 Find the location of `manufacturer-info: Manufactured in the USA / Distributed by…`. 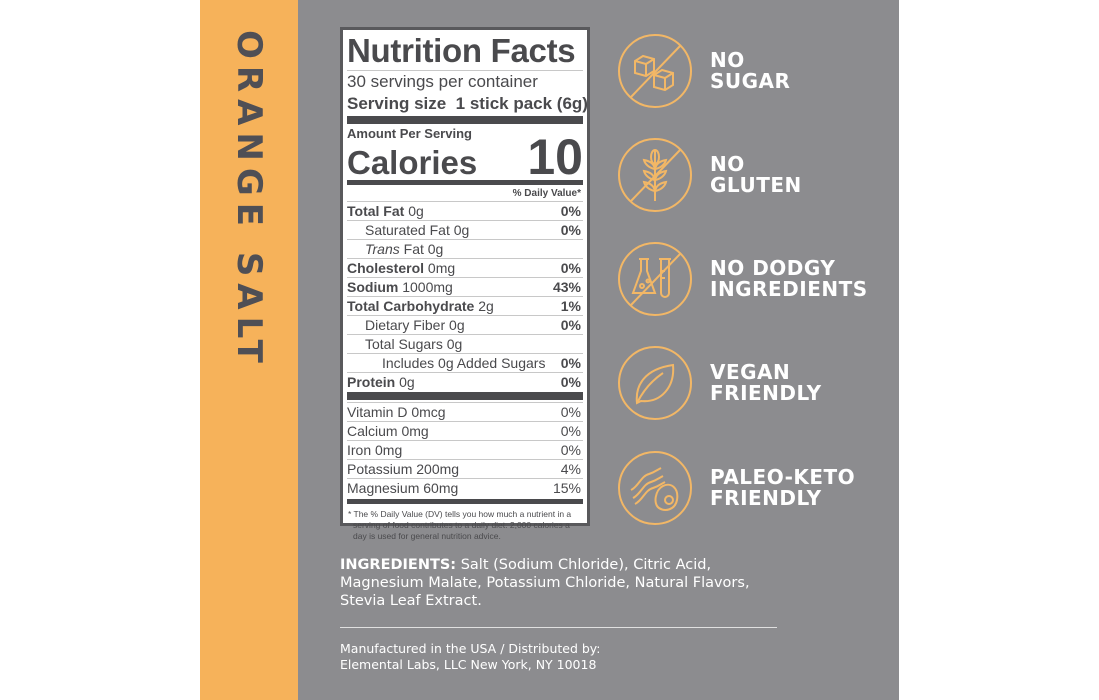

manufacturer-info: Manufactured in the USA / Distributed by… is located at coordinates (470, 656).